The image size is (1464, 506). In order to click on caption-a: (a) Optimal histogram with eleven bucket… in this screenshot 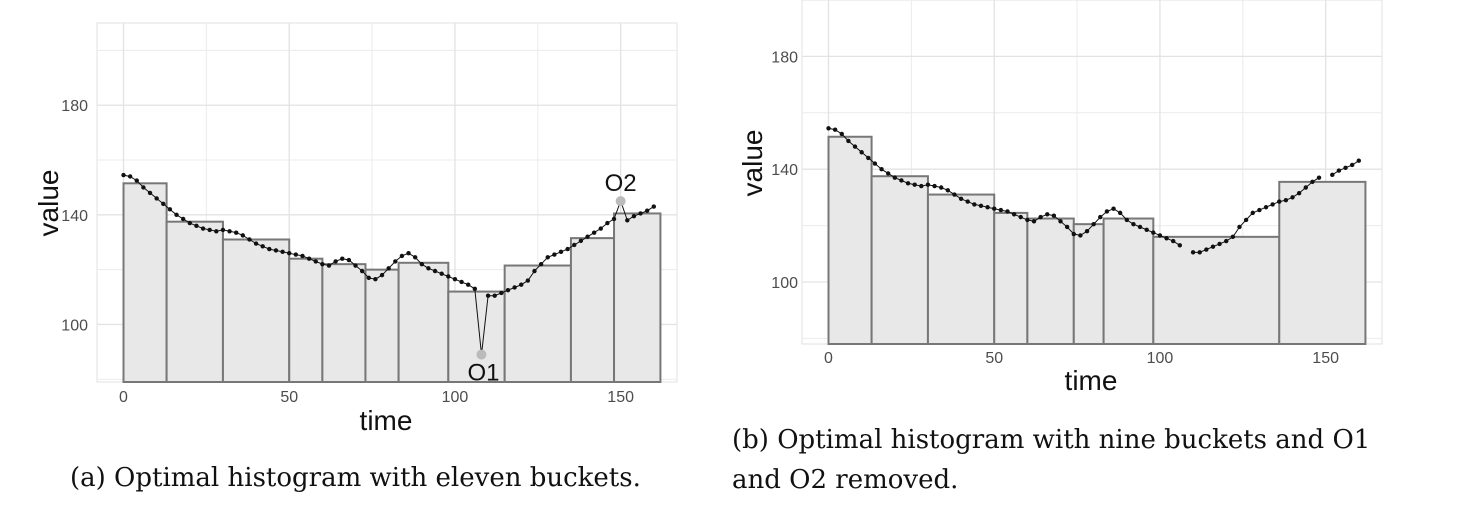, I will do `click(355, 478)`.